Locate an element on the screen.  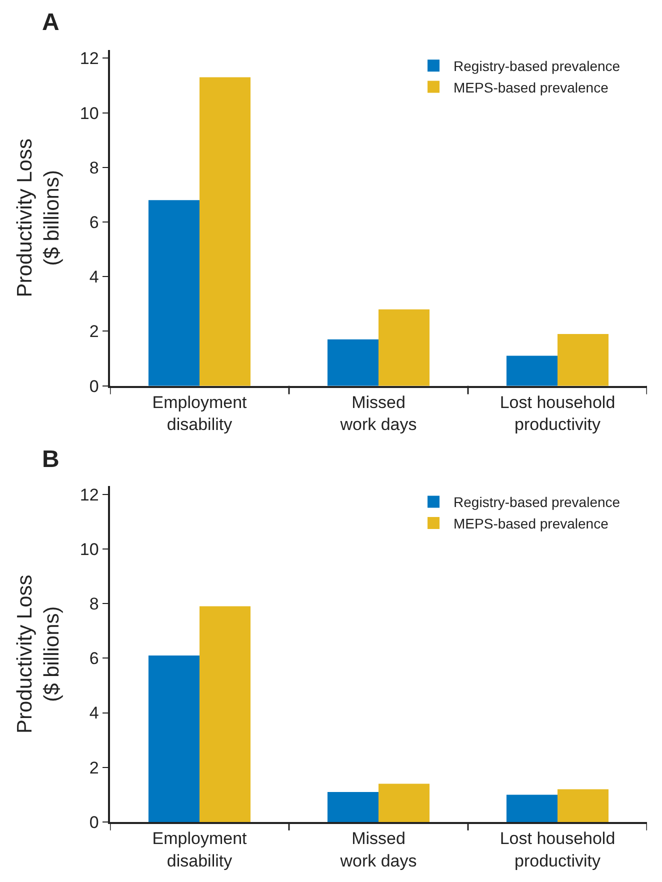
chart-title: A is located at coordinates (51, 22).